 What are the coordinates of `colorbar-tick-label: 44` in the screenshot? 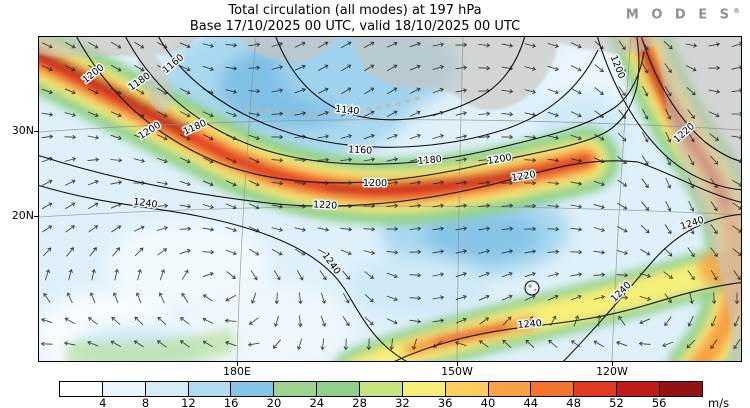 It's located at (531, 402).